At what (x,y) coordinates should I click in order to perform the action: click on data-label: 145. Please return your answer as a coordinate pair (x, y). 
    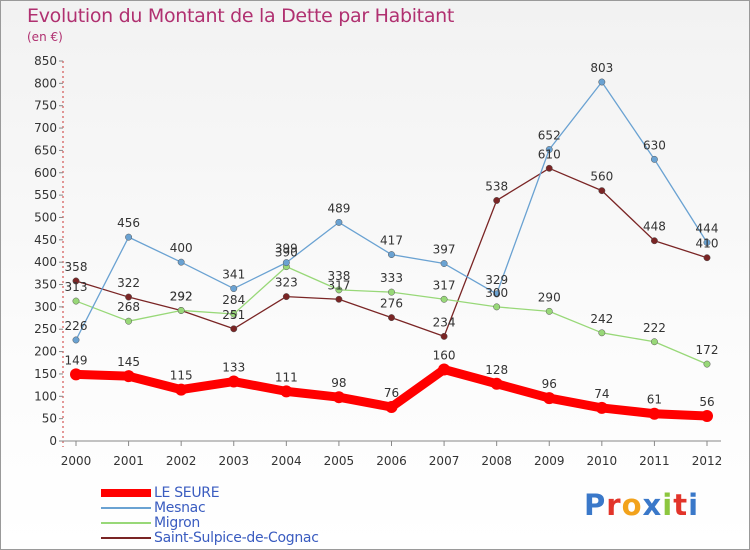
    Looking at the image, I should click on (128, 362).